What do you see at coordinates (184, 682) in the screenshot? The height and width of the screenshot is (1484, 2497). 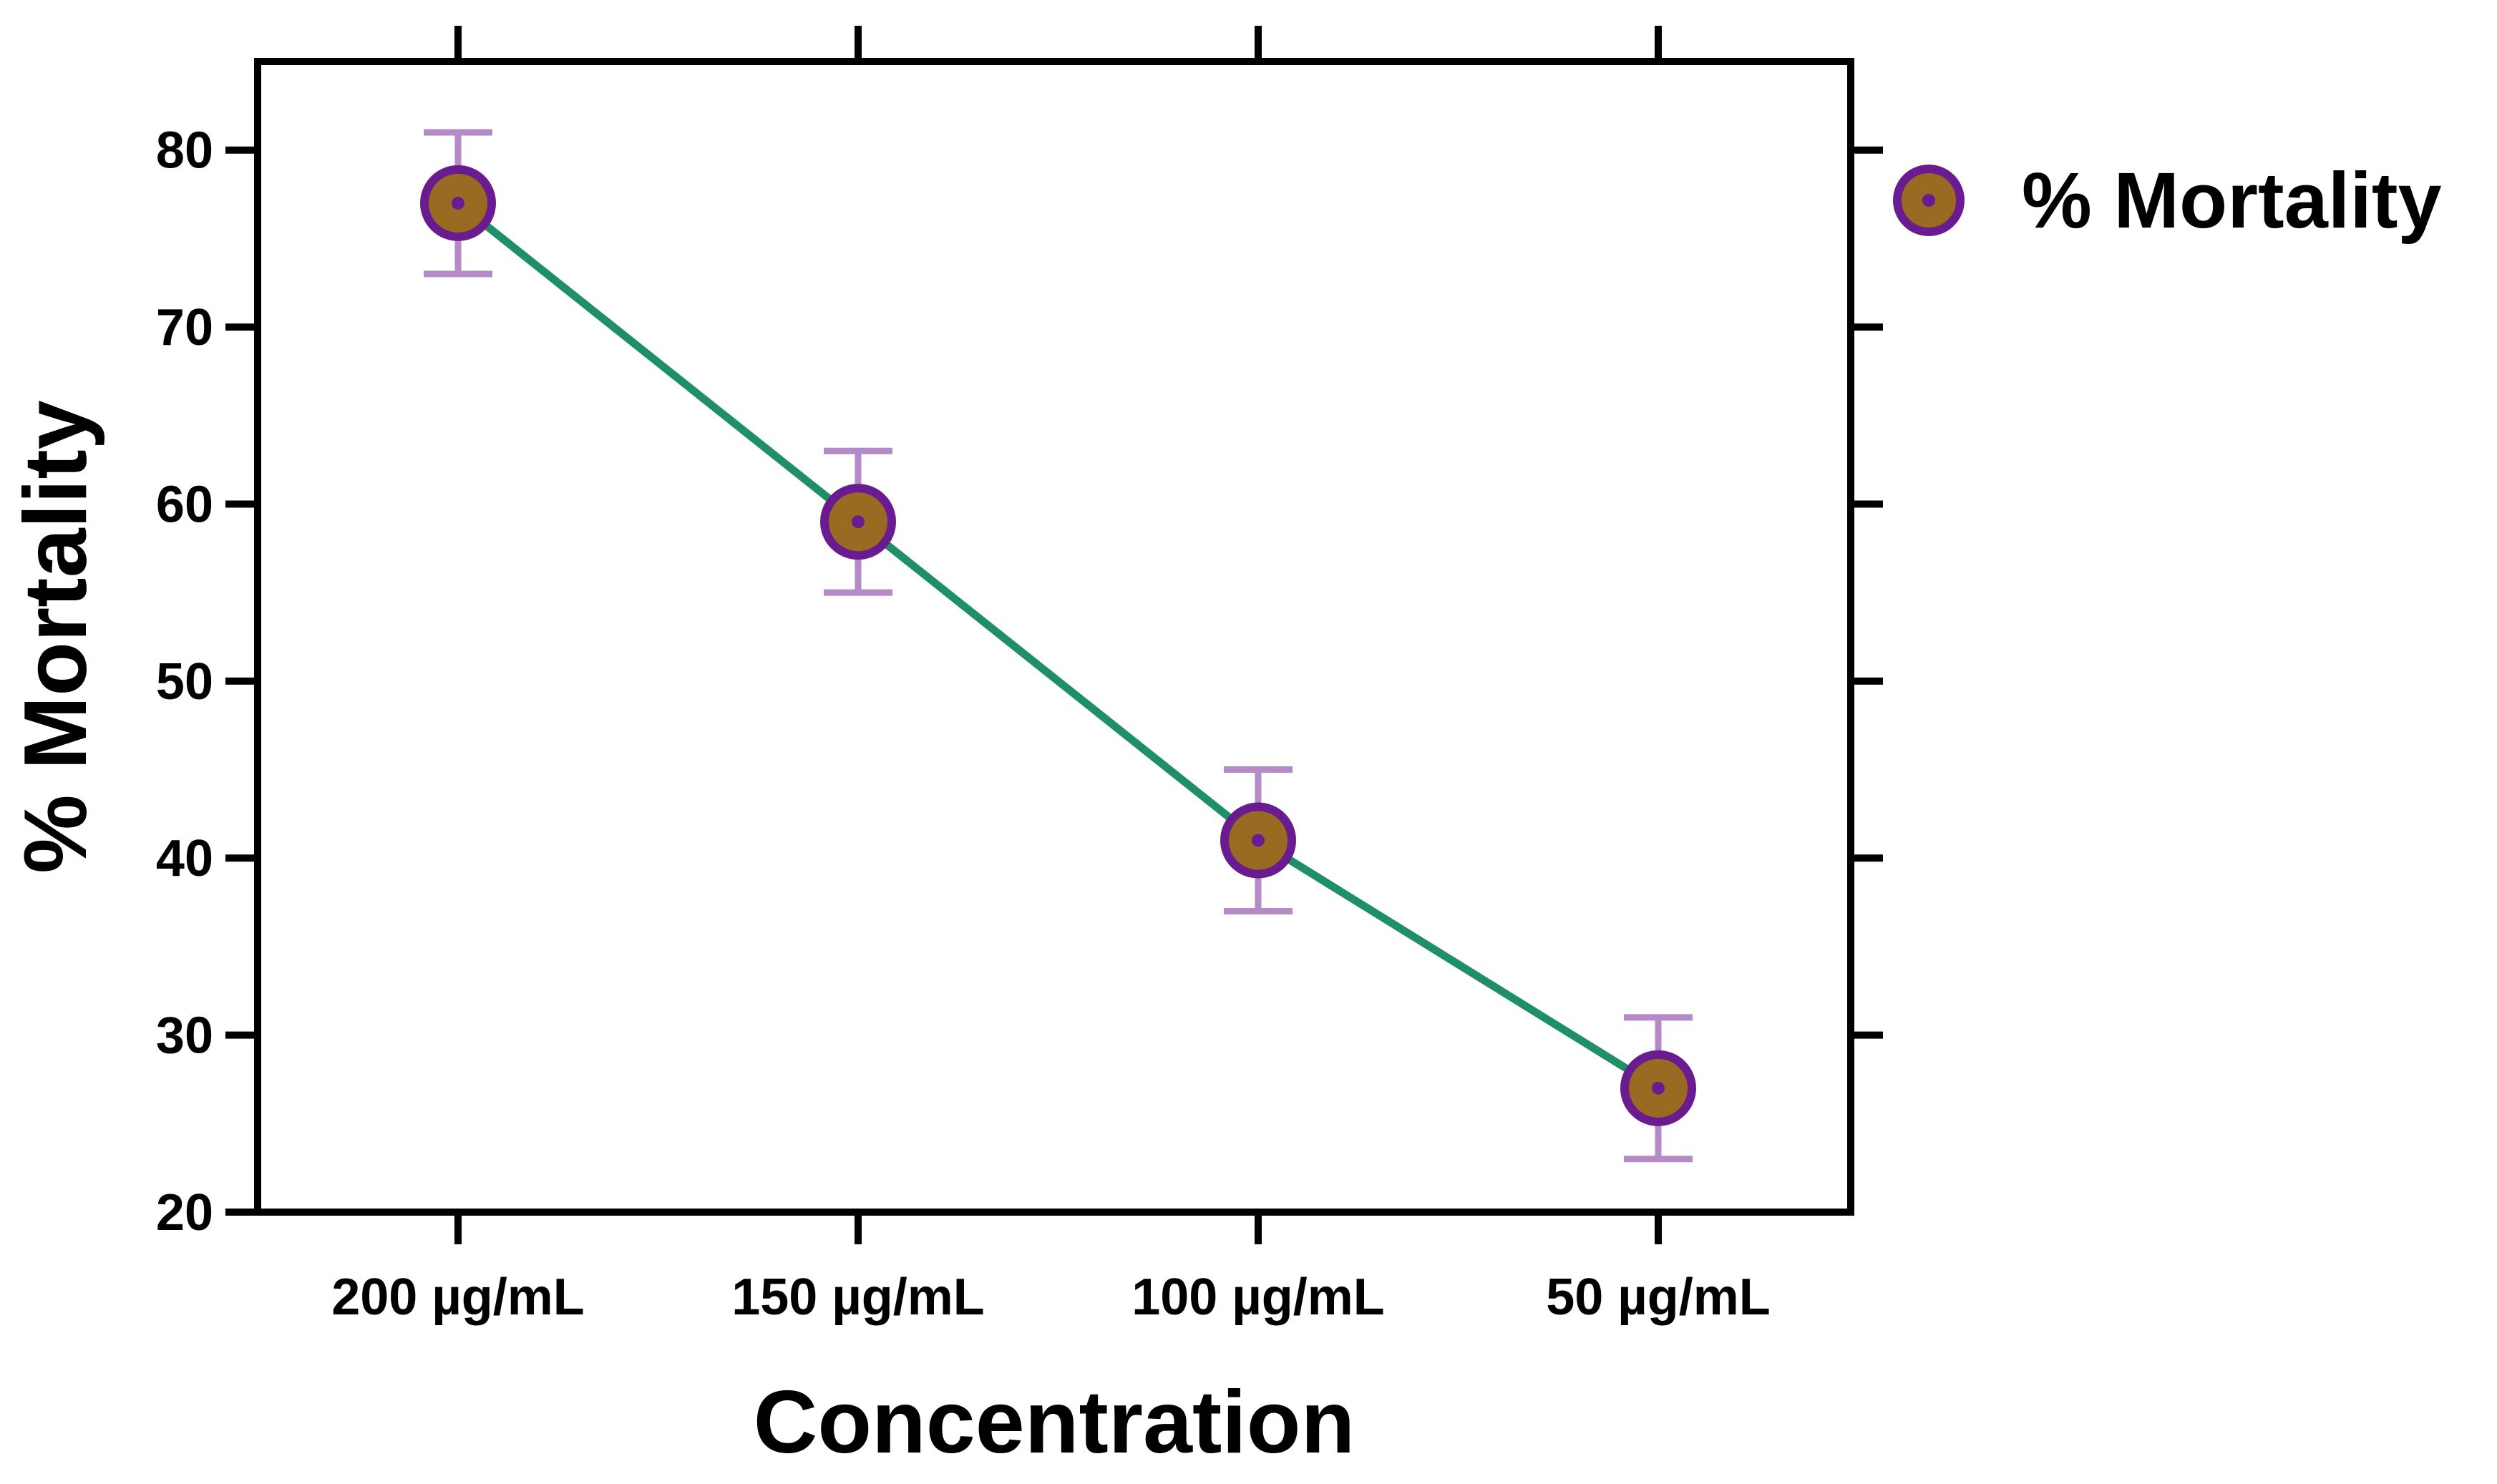 I see `y-tick-label: 50` at bounding box center [184, 682].